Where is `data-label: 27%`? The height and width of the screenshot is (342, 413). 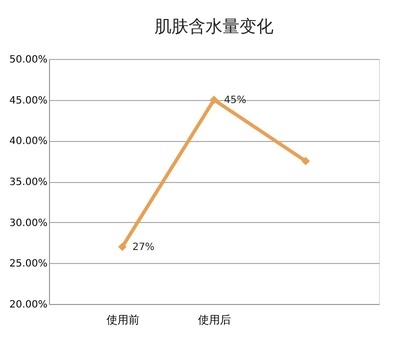 data-label: 27% is located at coordinates (143, 247).